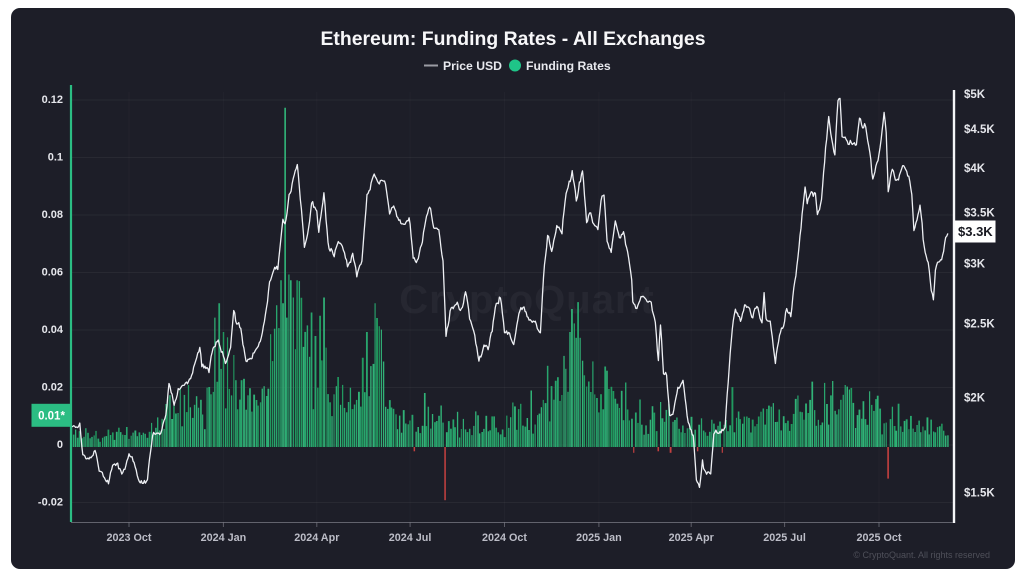  Describe the element at coordinates (979, 130) in the screenshot. I see `svg-text: $4.5K` at that location.